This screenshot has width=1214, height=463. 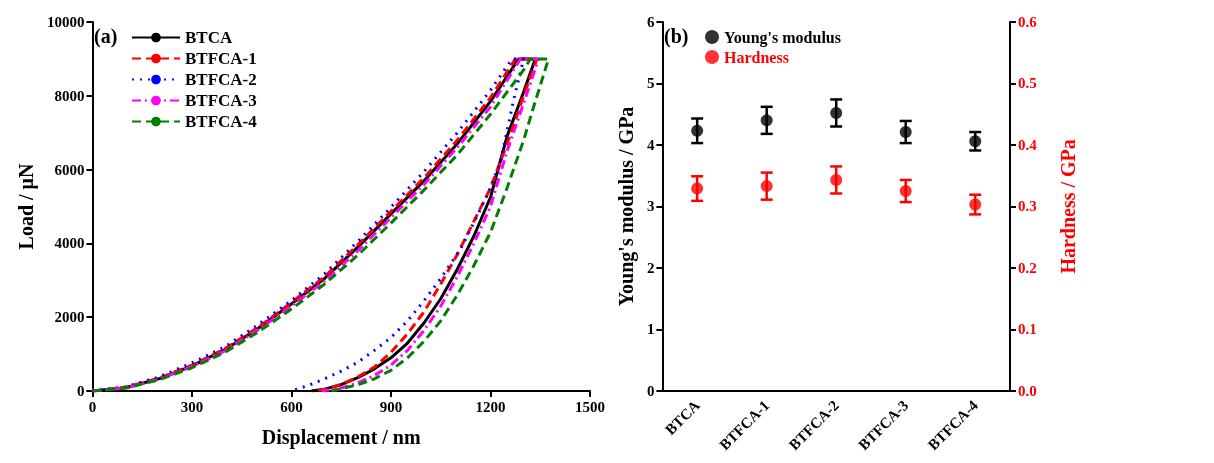 What do you see at coordinates (221, 100) in the screenshot?
I see `legend-label: BTFCA-3` at bounding box center [221, 100].